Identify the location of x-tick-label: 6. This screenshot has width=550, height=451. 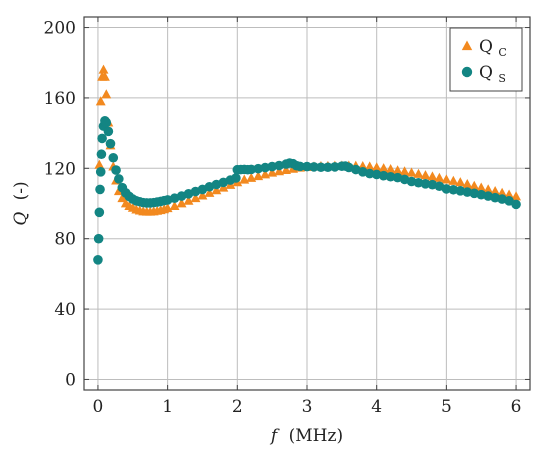
(516, 407).